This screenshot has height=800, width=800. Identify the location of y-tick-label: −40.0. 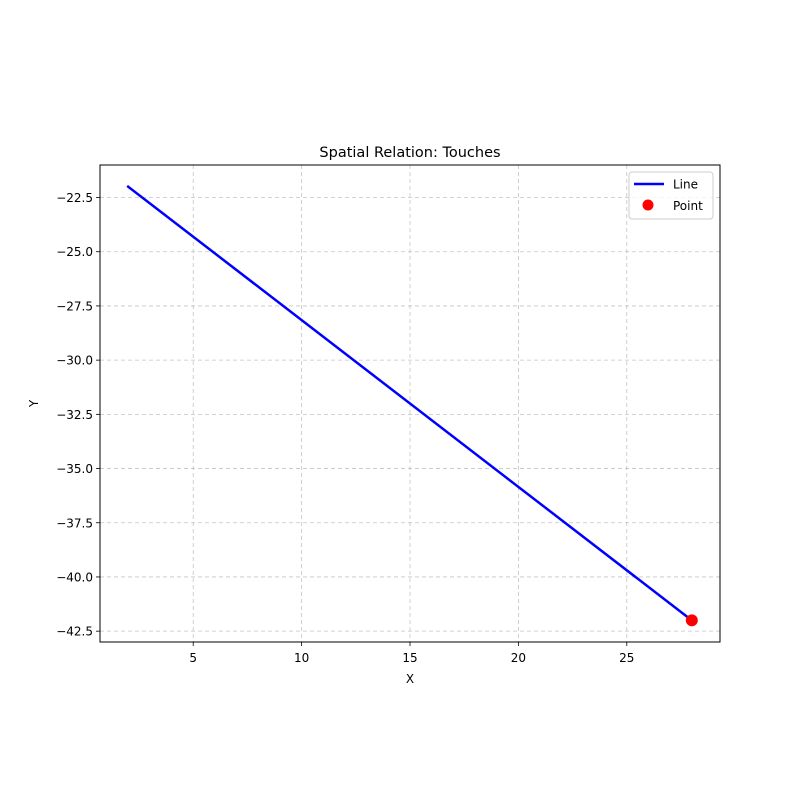
(74, 577).